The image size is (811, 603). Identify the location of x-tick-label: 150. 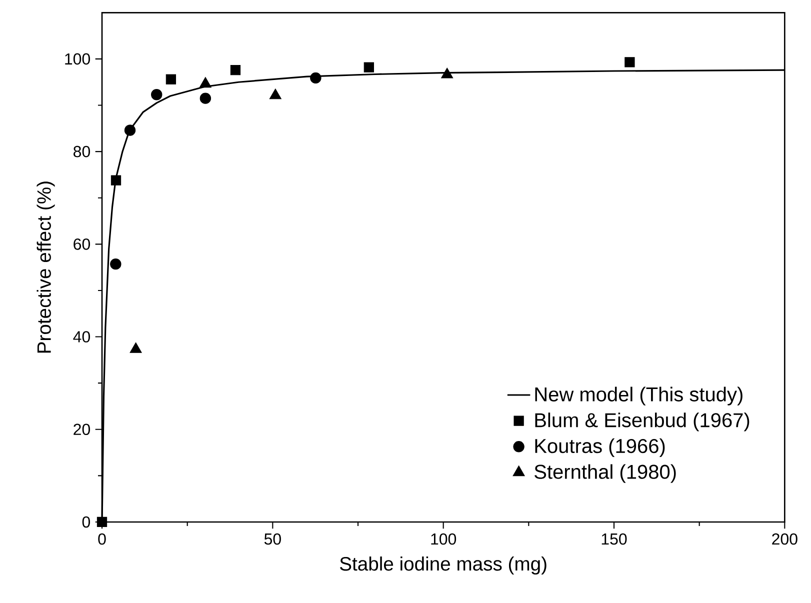
(614, 539).